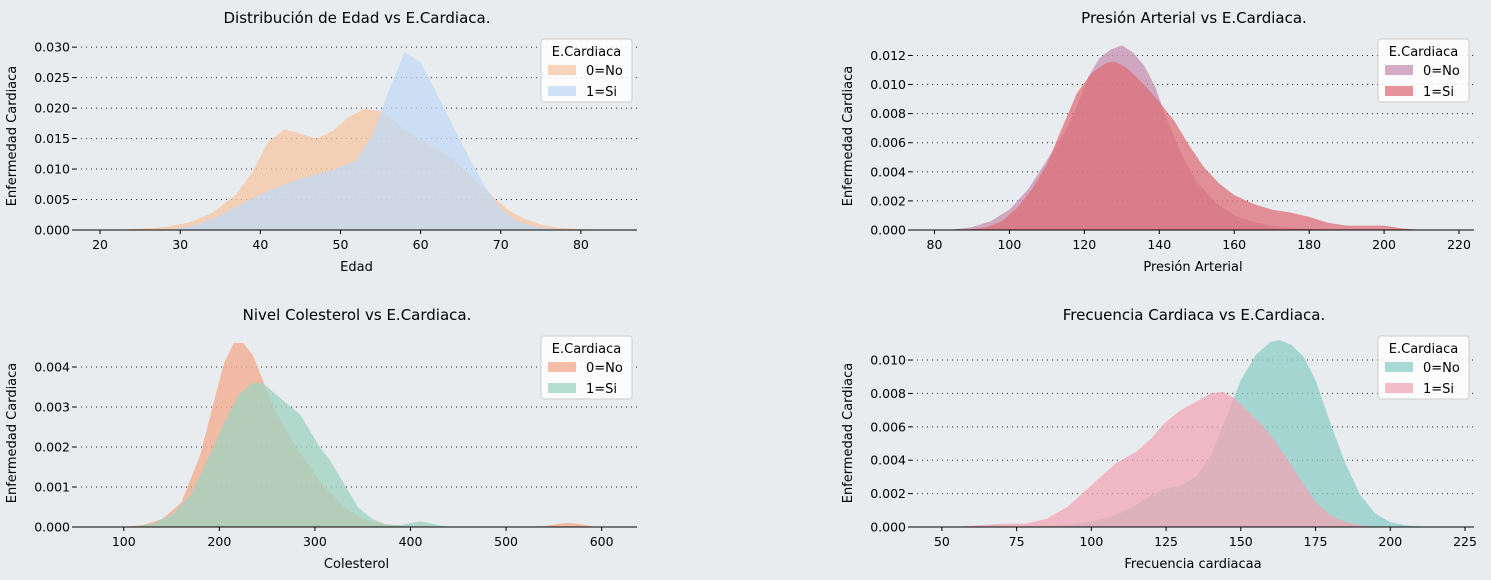  What do you see at coordinates (52, 77) in the screenshot?
I see `y-tick-label: 0.025` at bounding box center [52, 77].